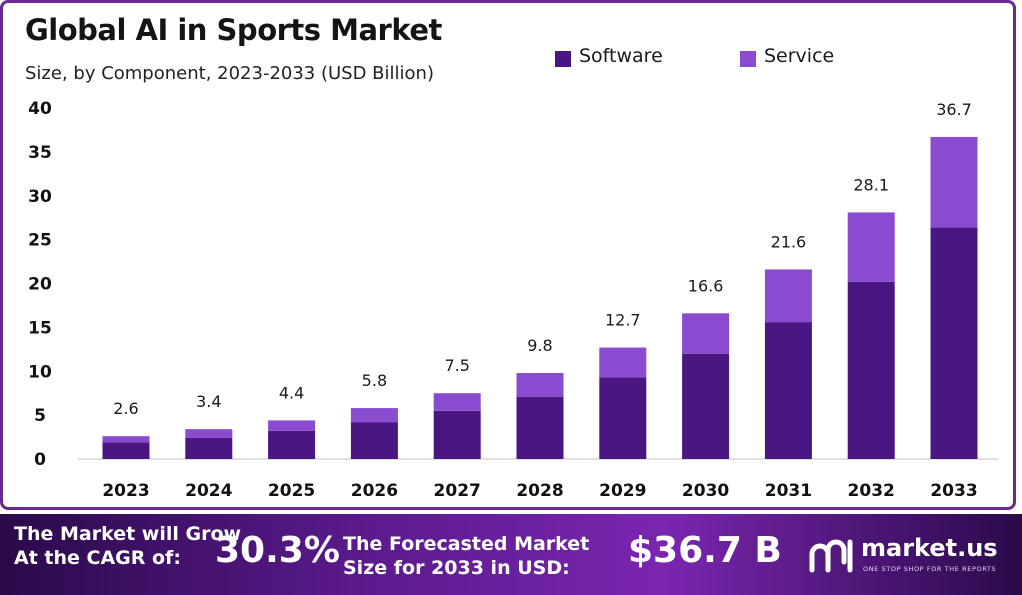  What do you see at coordinates (621, 56) in the screenshot?
I see `legend-label-software: Software` at bounding box center [621, 56].